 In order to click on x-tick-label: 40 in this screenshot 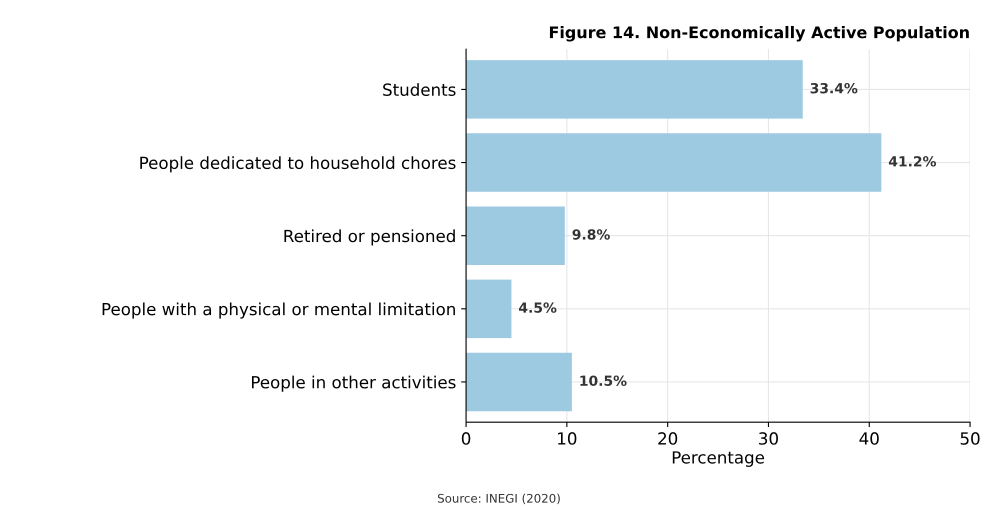, I will do `click(869, 438)`.